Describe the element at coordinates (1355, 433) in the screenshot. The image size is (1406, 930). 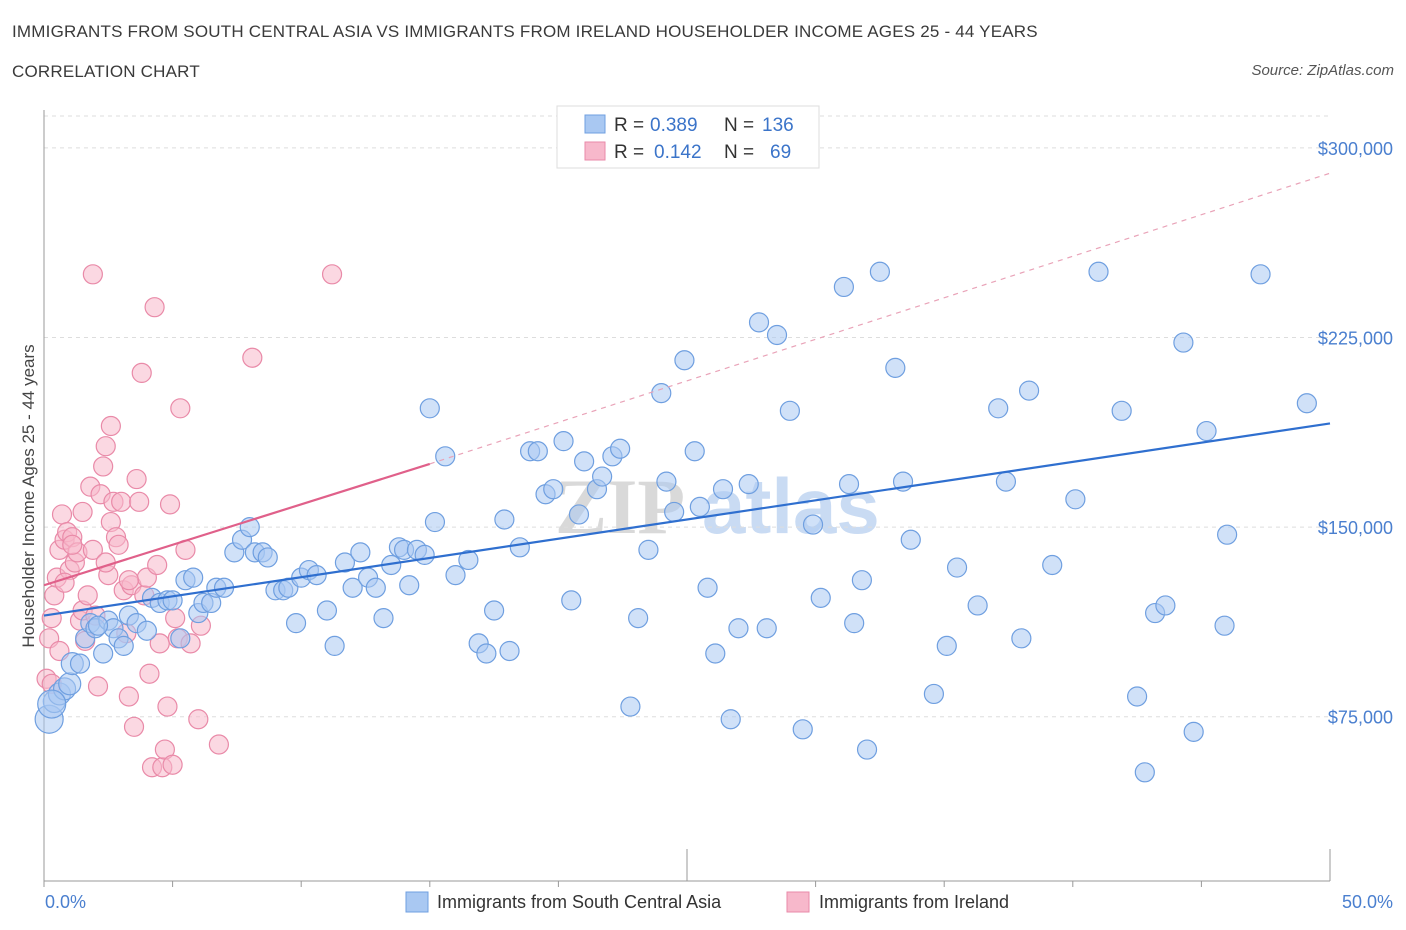
I see `y-tick-labels: $75,000 $150,000 $225,000 $300,000` at that location.